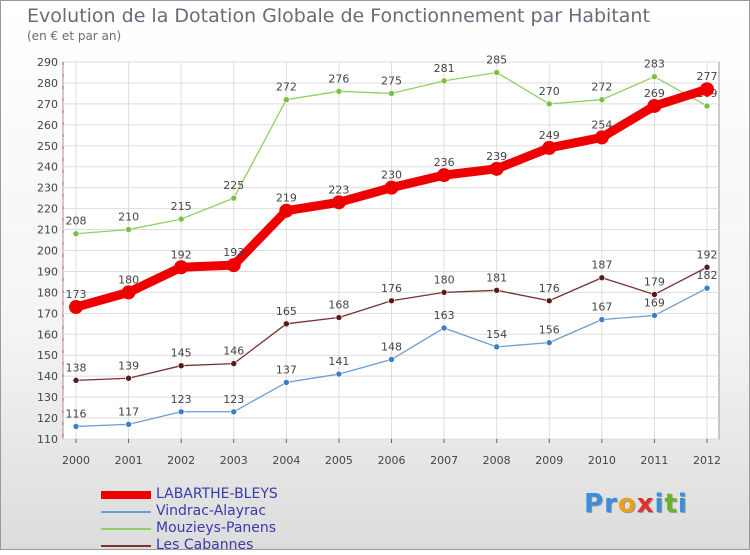 The height and width of the screenshot is (555, 750). Describe the element at coordinates (549, 460) in the screenshot. I see `x-tick-label: 2009` at that location.